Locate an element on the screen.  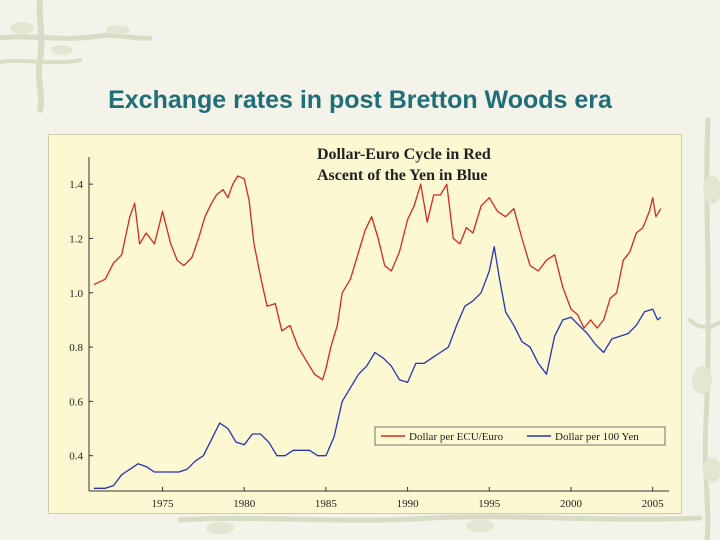
chart-subtitle: Ascent of the Yen in Blue is located at coordinates (402, 175).